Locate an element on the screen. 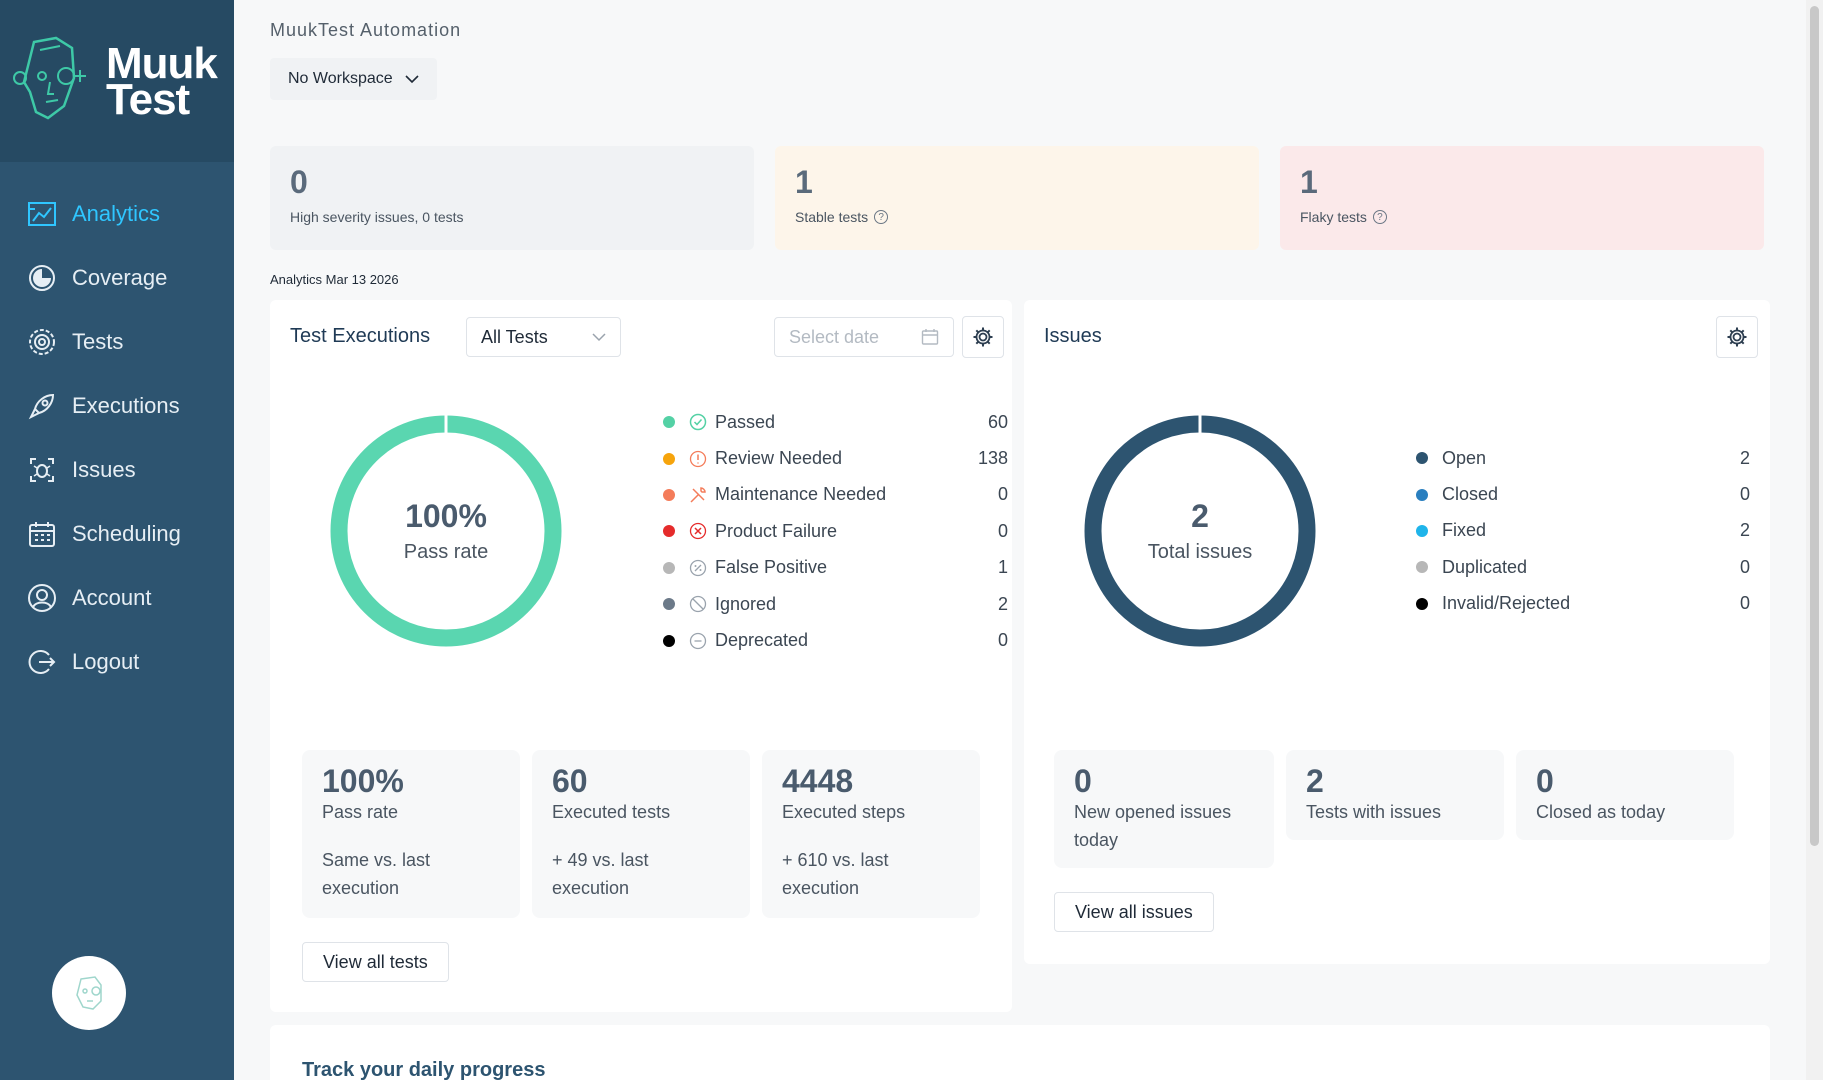 The width and height of the screenshot is (1823, 1080). page-scrollbar is located at coordinates (1814, 540).